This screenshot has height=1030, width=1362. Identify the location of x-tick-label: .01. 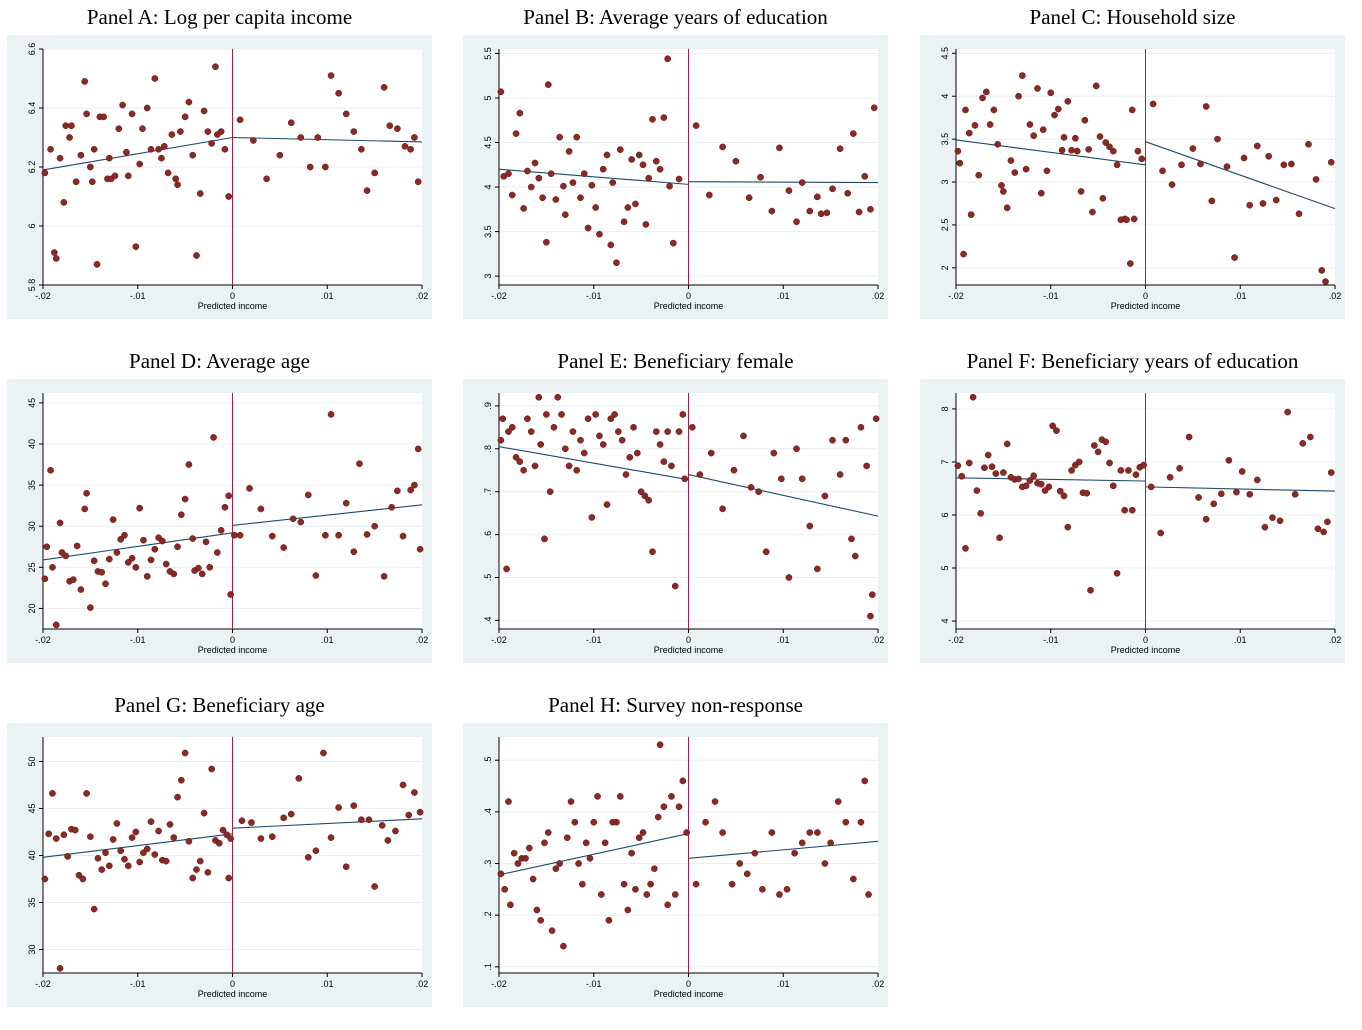
(327, 984).